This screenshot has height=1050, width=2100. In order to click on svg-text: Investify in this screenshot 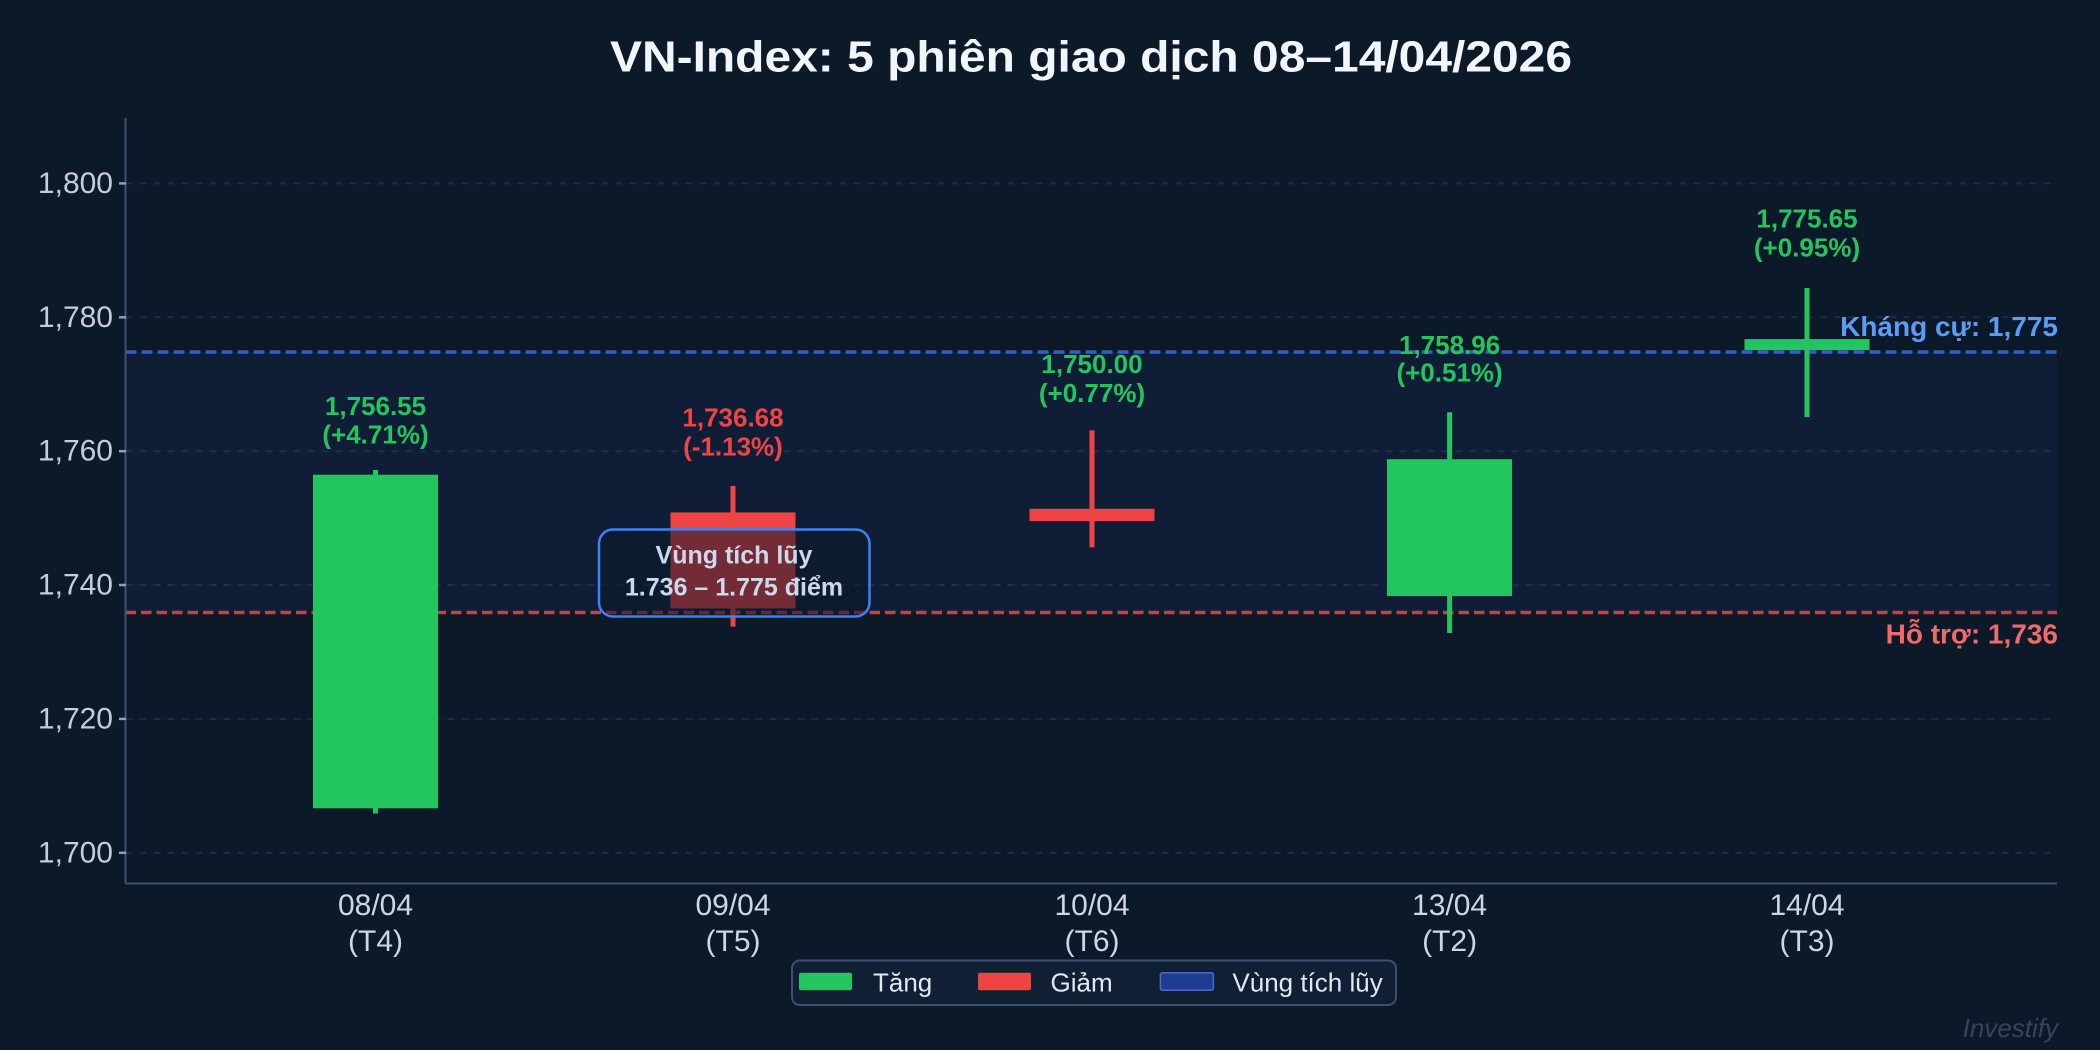, I will do `click(2011, 1028)`.